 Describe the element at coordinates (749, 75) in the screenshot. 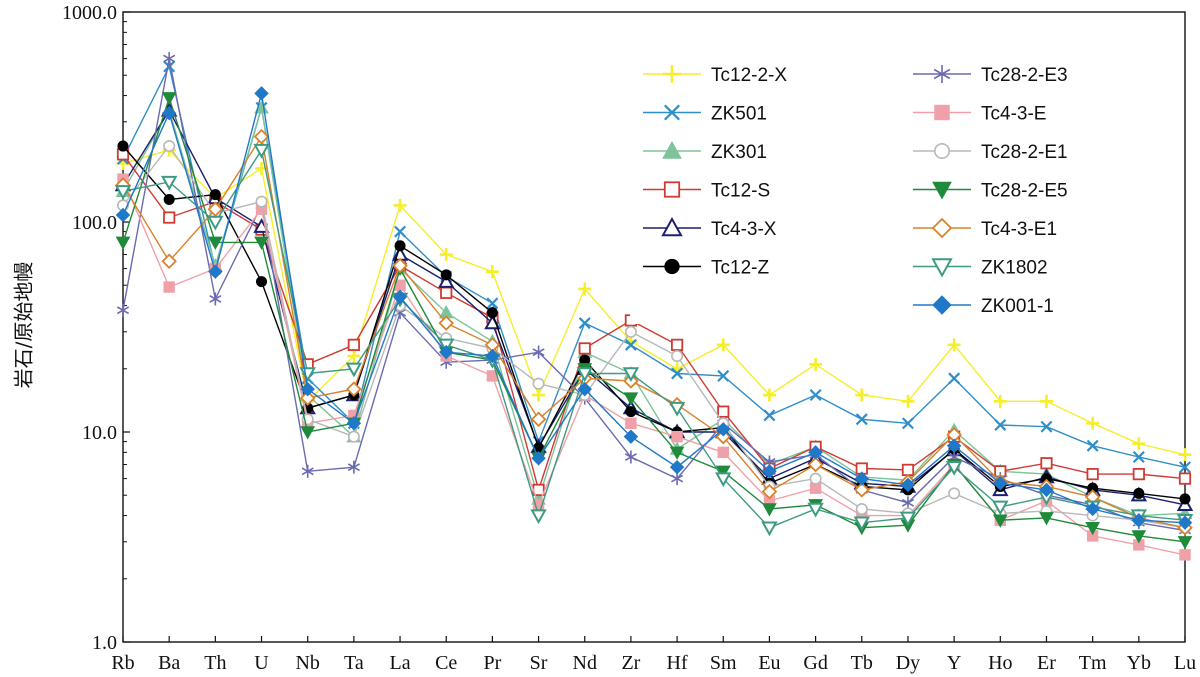

I see `legend-label: Tc12-2-X` at that location.